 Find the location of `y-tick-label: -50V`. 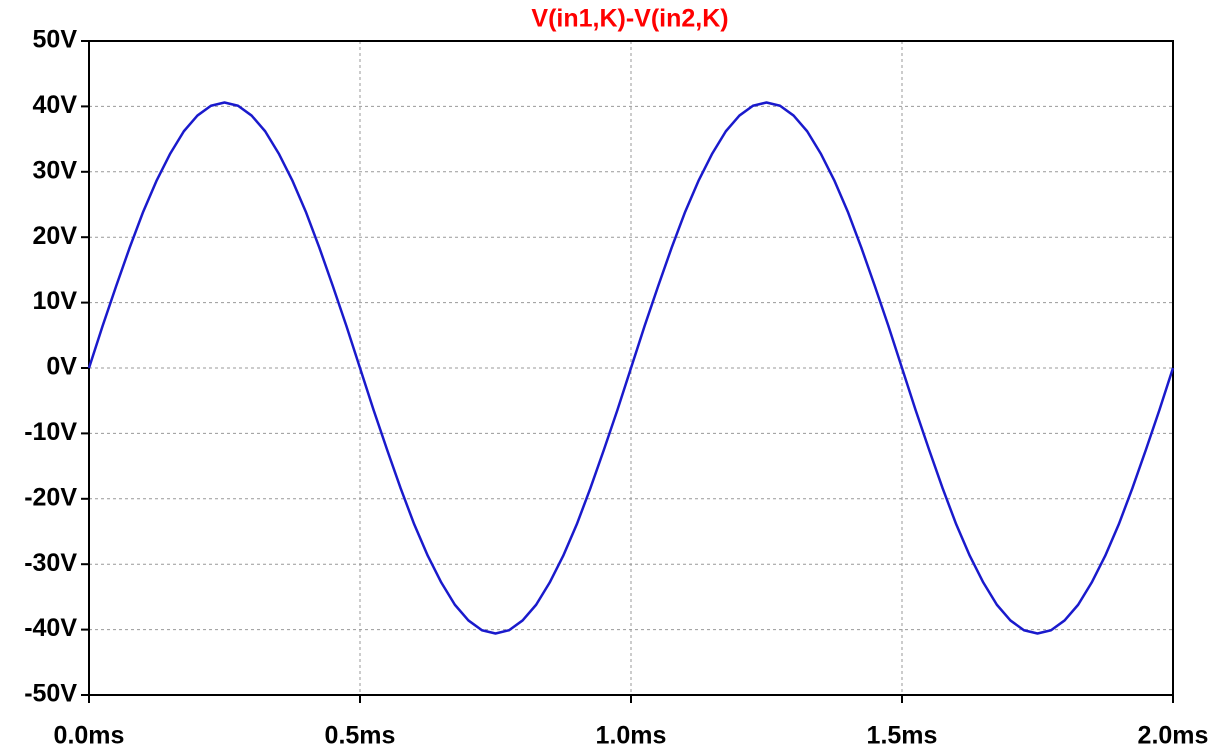

y-tick-label: -50V is located at coordinates (50, 694).